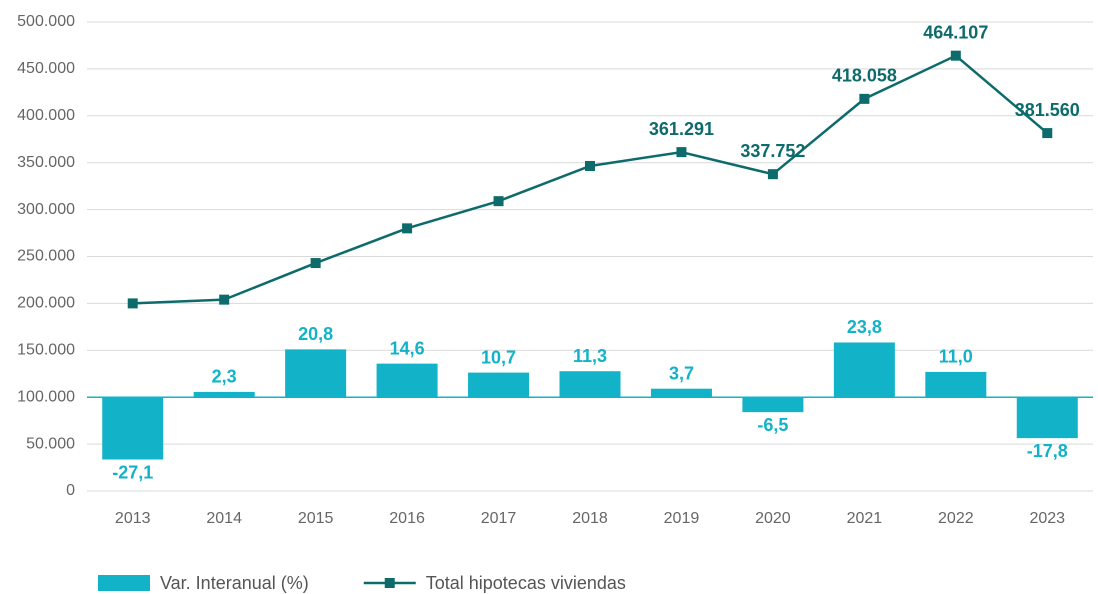 This screenshot has width=1098, height=594. What do you see at coordinates (315, 334) in the screenshot?
I see `bar-label: 20,8` at bounding box center [315, 334].